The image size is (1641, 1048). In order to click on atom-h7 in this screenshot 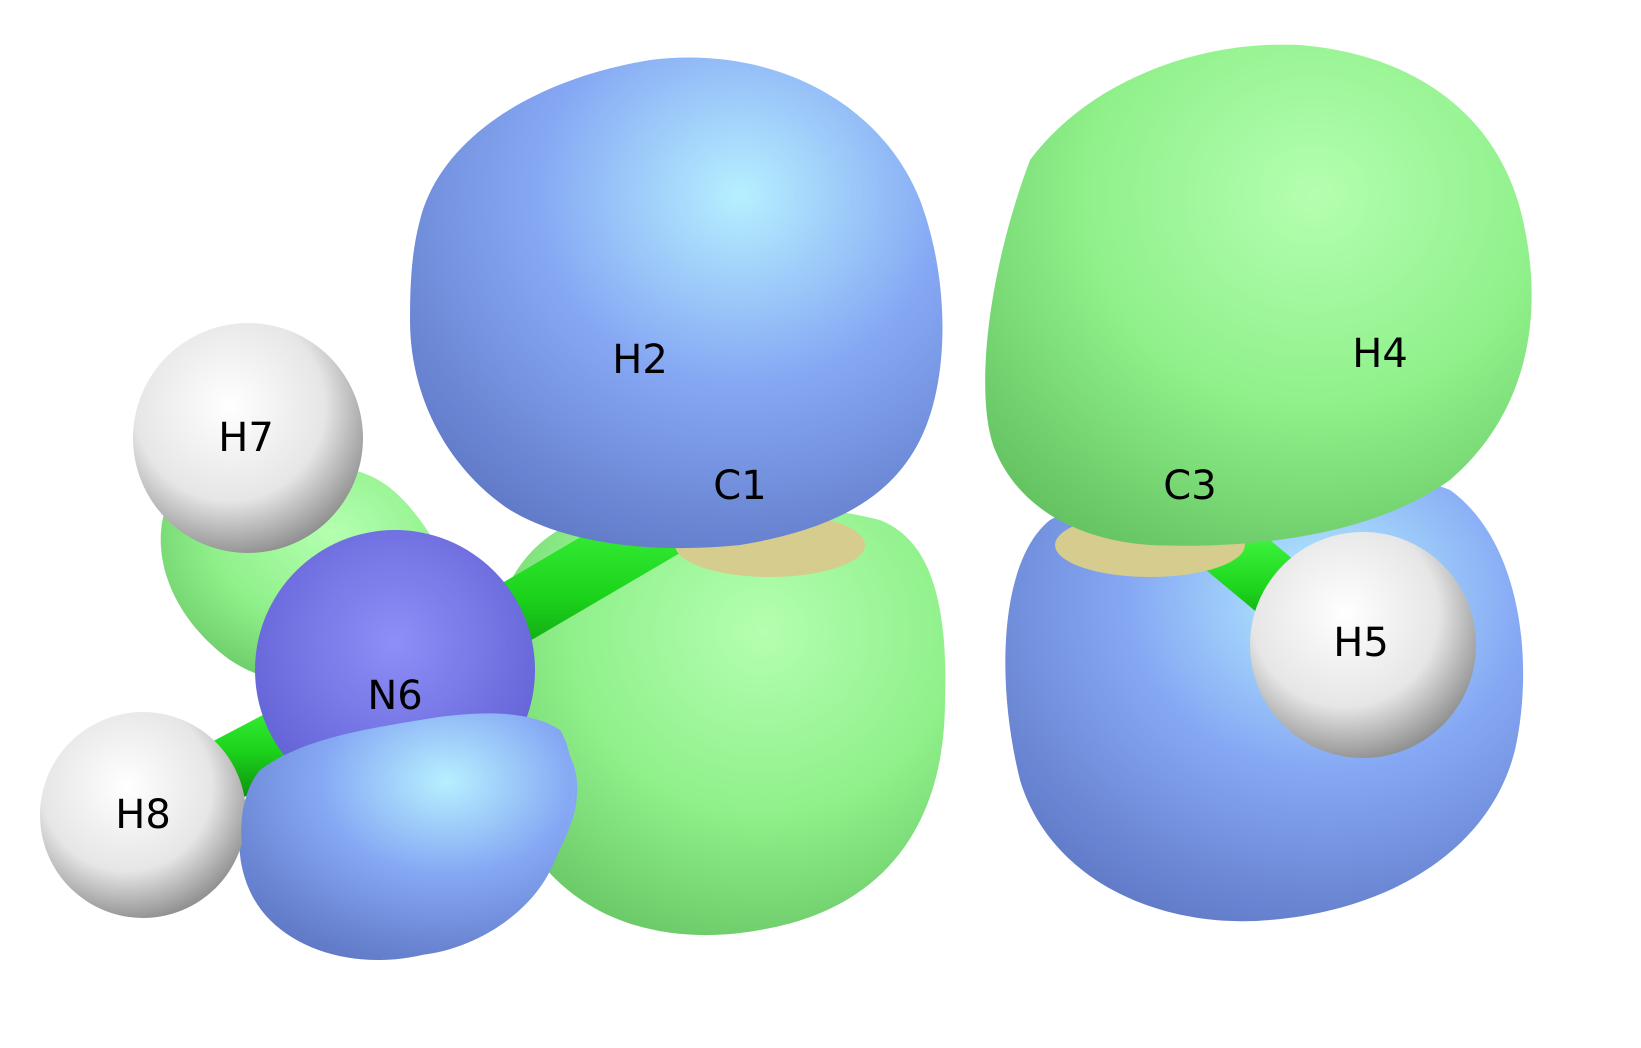, I will do `click(248, 438)`.